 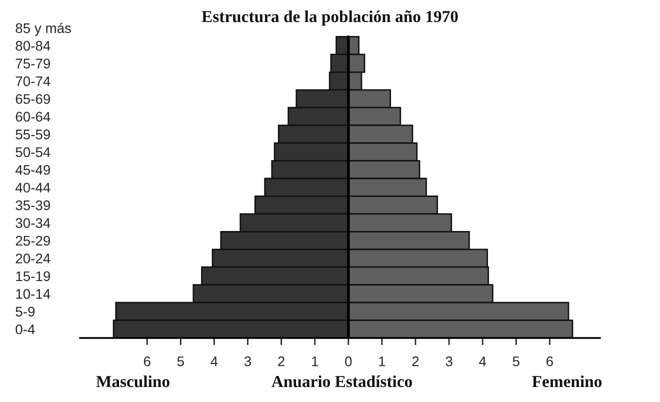 What do you see at coordinates (33, 241) in the screenshot?
I see `y-tick-label: 25-29` at bounding box center [33, 241].